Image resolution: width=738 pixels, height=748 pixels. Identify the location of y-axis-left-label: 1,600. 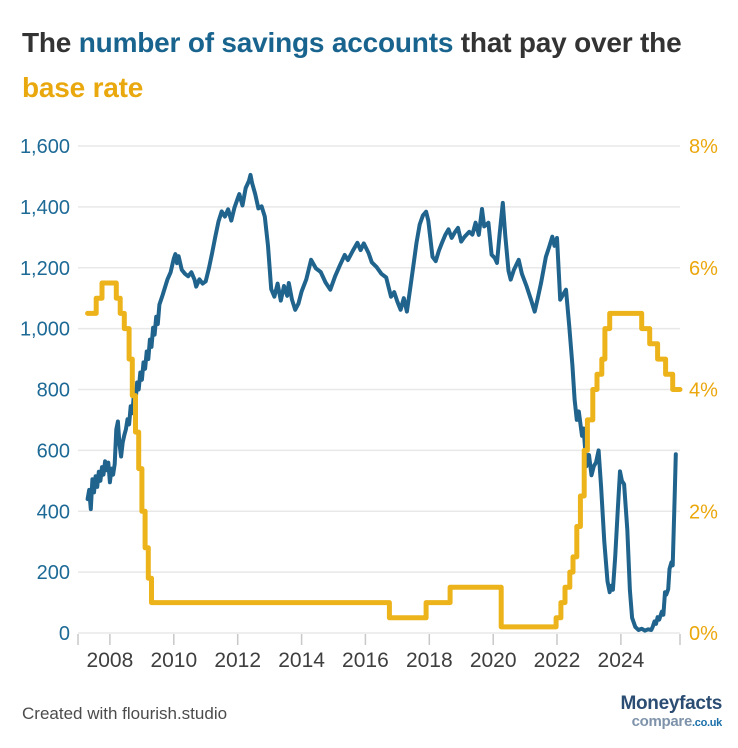
(45, 147).